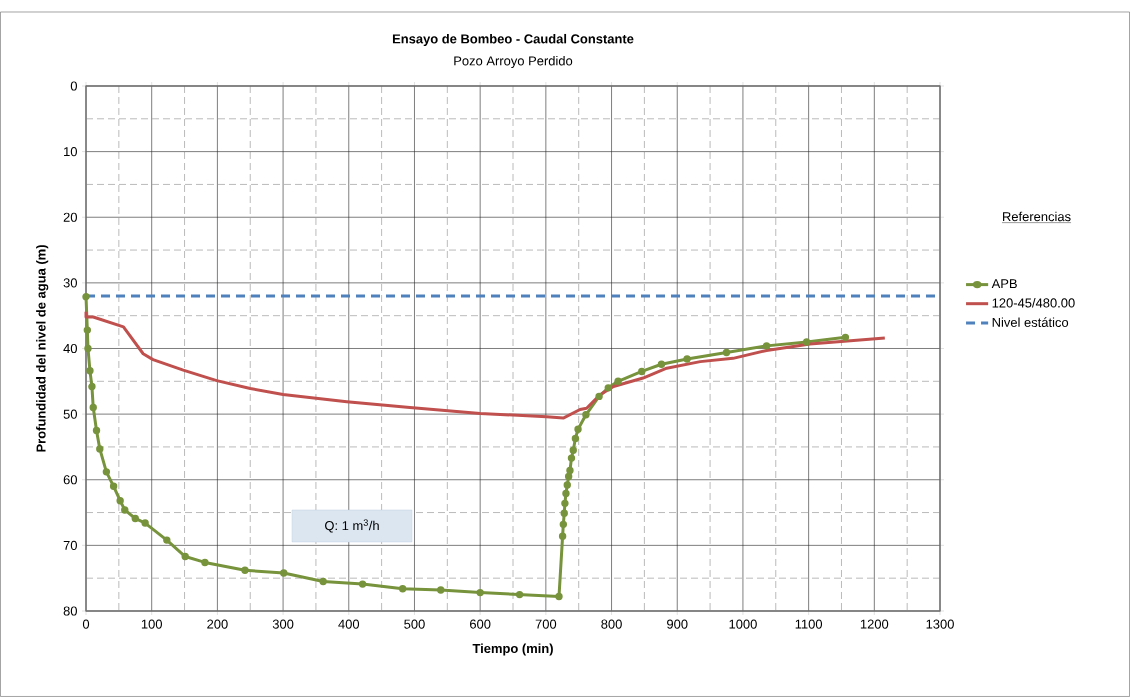 This screenshot has width=1130, height=697. Describe the element at coordinates (874, 624) in the screenshot. I see `x-tick-label: 1200` at that location.